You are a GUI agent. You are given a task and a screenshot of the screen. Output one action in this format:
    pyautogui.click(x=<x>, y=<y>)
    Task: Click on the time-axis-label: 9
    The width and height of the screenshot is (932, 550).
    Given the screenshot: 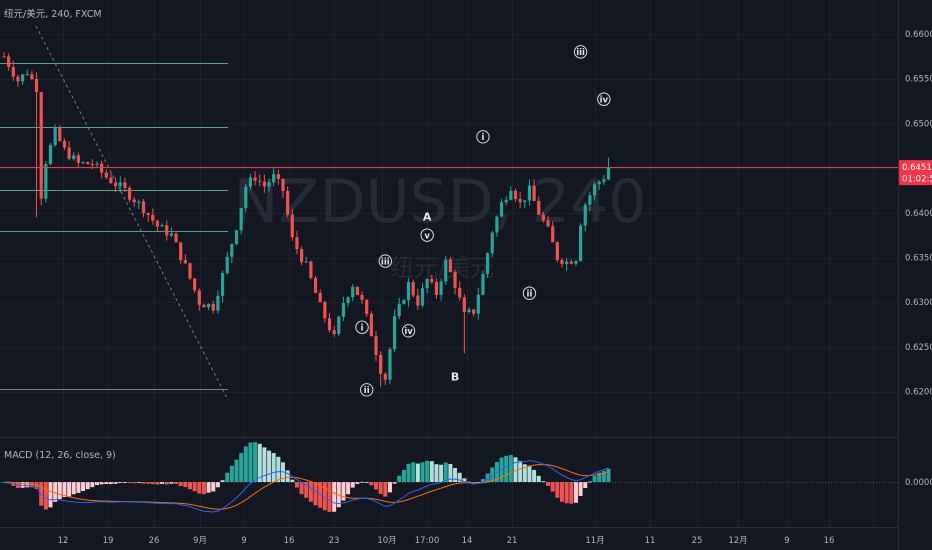 What is the action you would take?
    pyautogui.click(x=786, y=541)
    